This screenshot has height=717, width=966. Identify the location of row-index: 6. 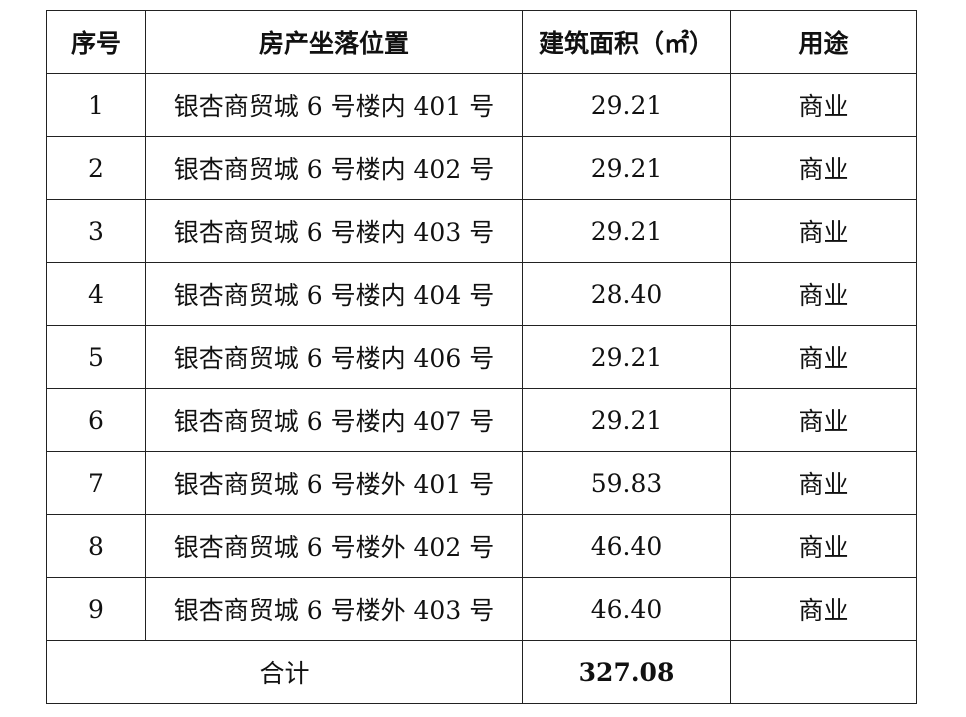
(96, 420).